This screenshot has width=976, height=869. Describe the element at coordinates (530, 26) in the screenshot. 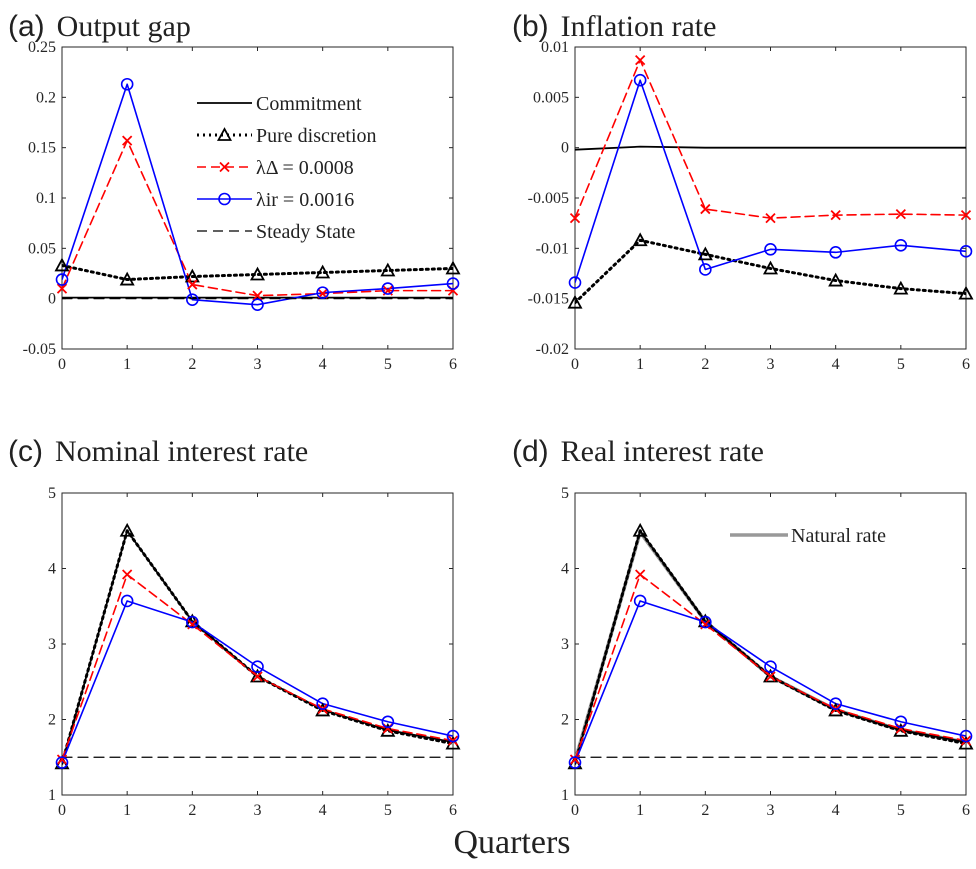

I see `panel-letter: (b)` at that location.